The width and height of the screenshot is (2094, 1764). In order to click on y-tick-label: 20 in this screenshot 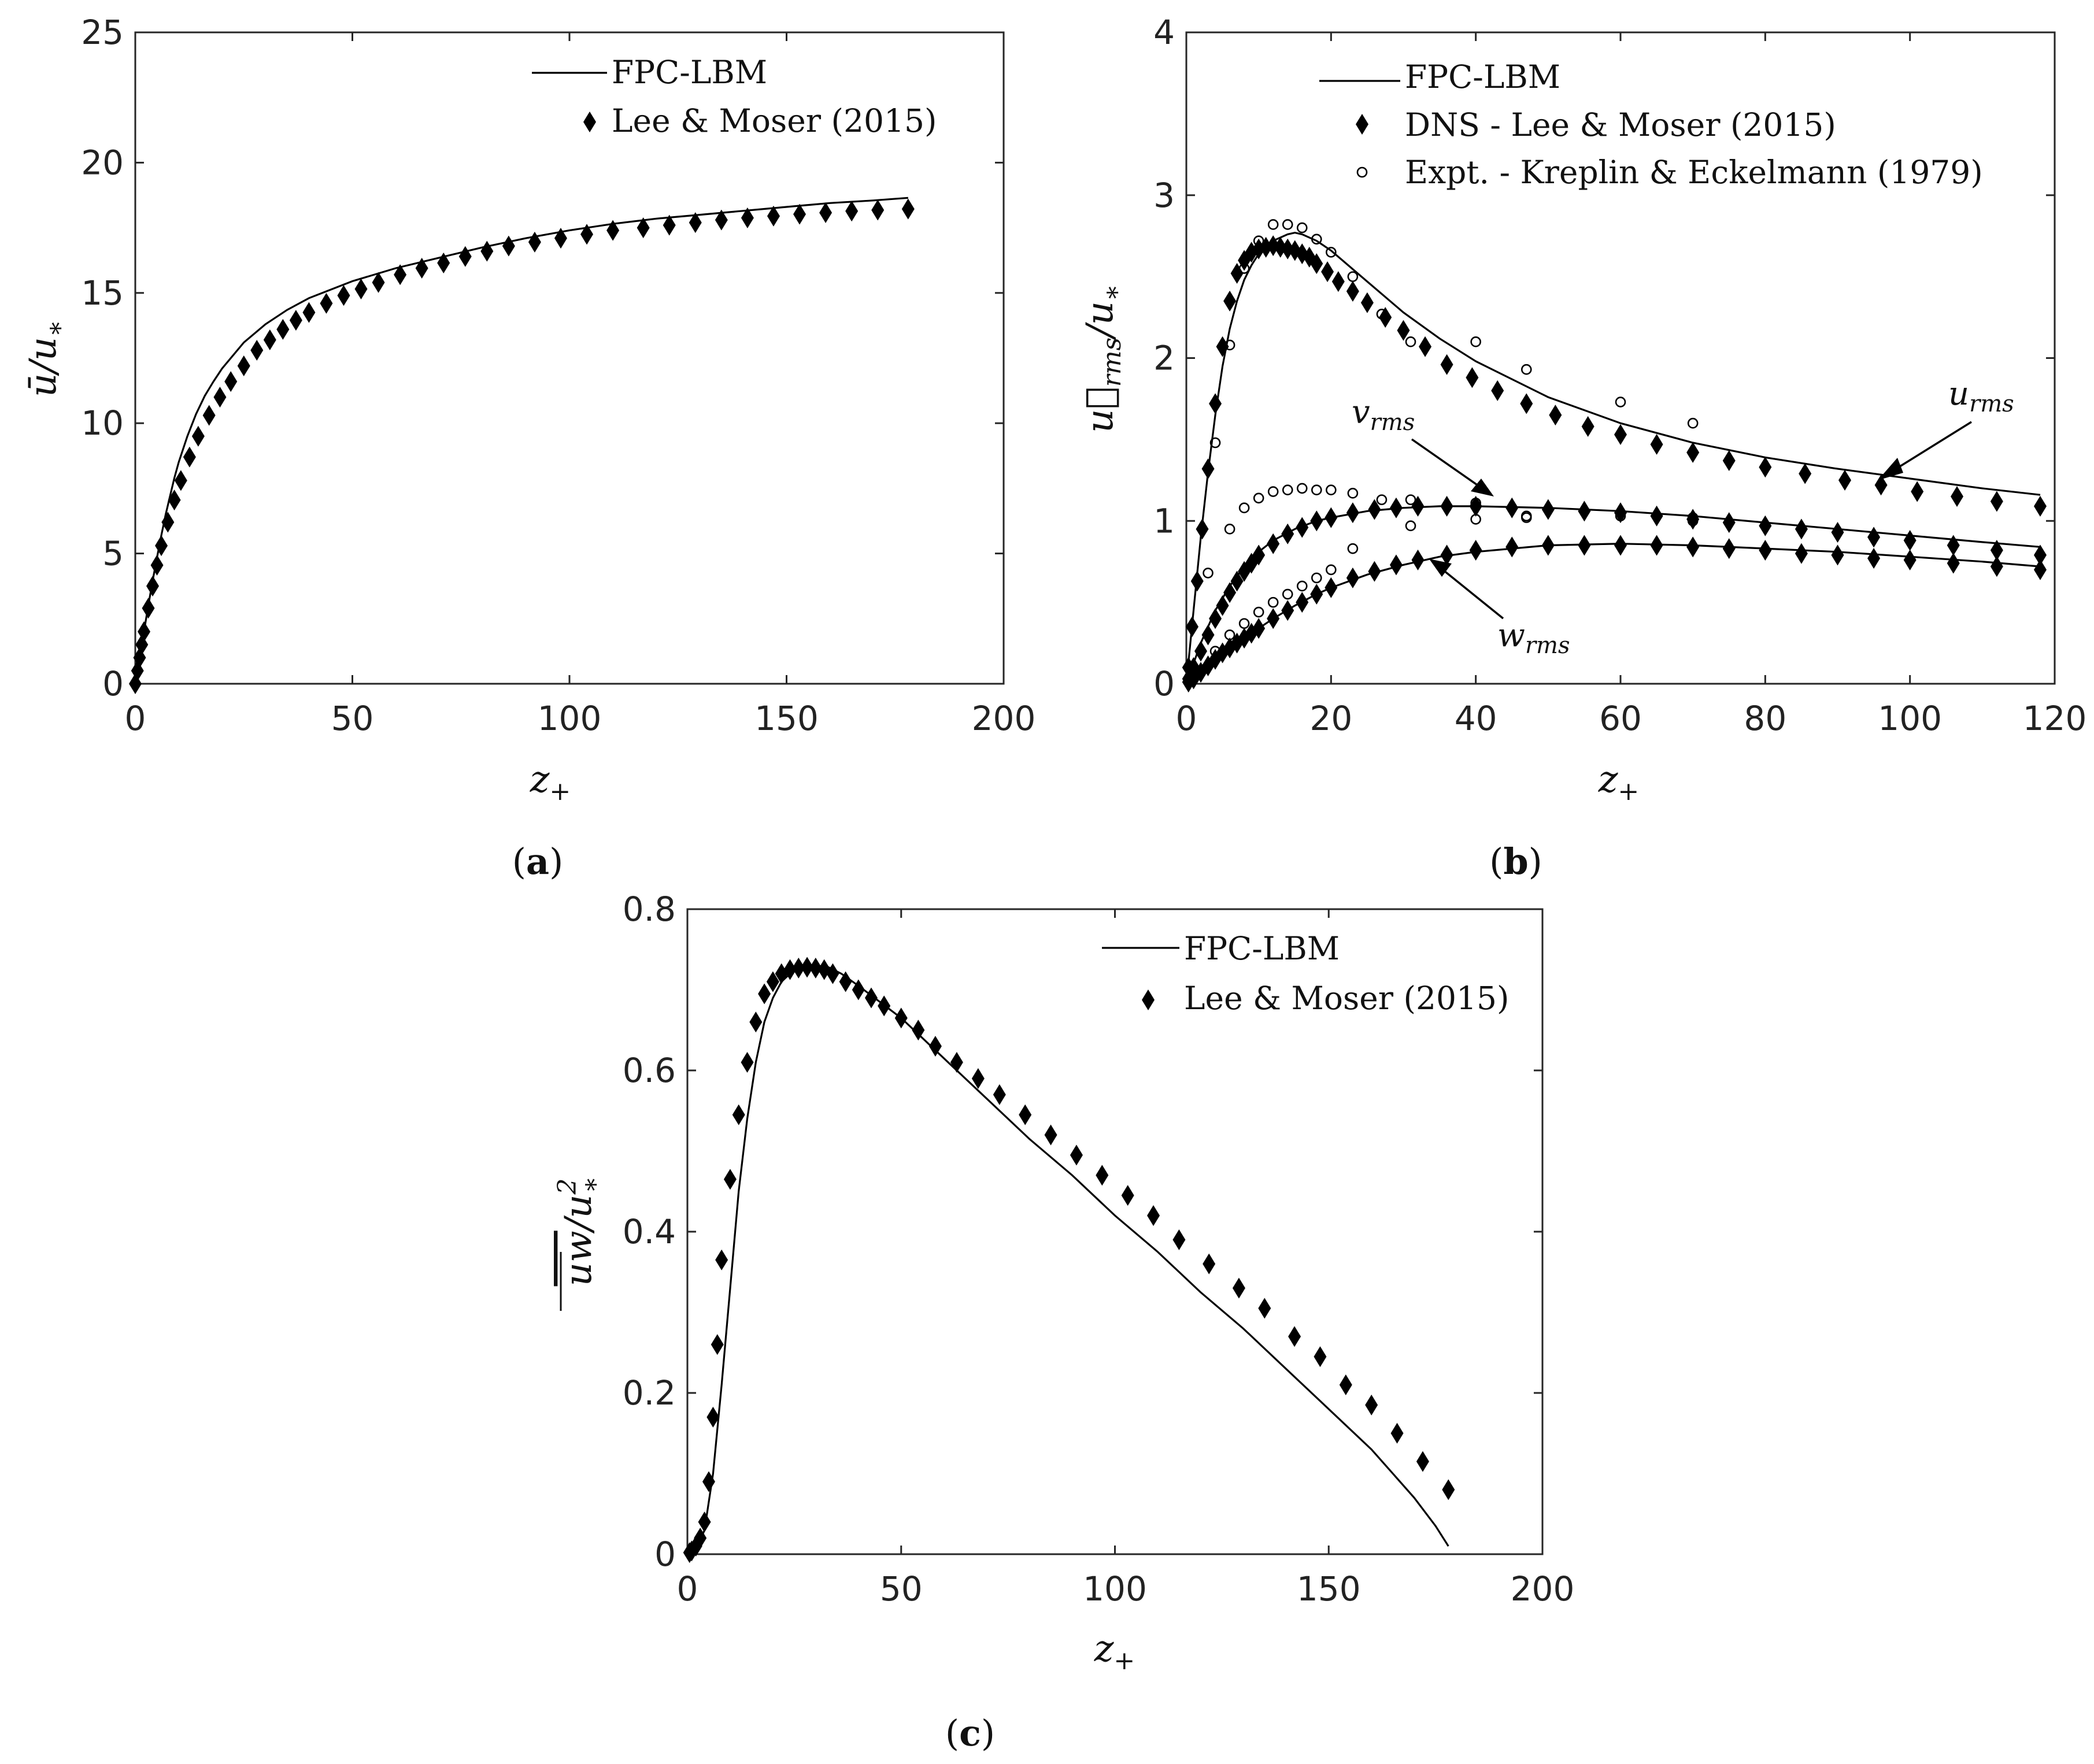, I will do `click(102, 162)`.